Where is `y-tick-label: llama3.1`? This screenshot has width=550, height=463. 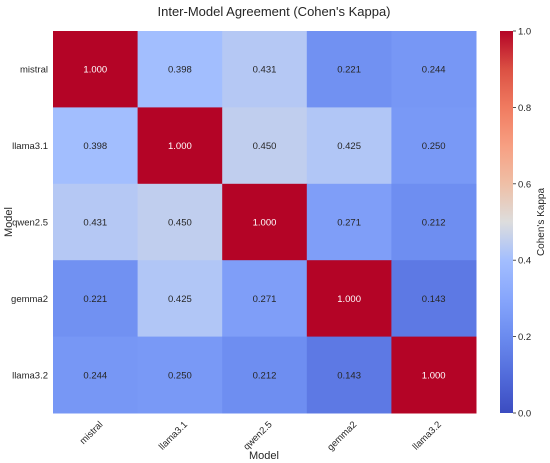
y-tick-label: llama3.1 is located at coordinates (30, 146).